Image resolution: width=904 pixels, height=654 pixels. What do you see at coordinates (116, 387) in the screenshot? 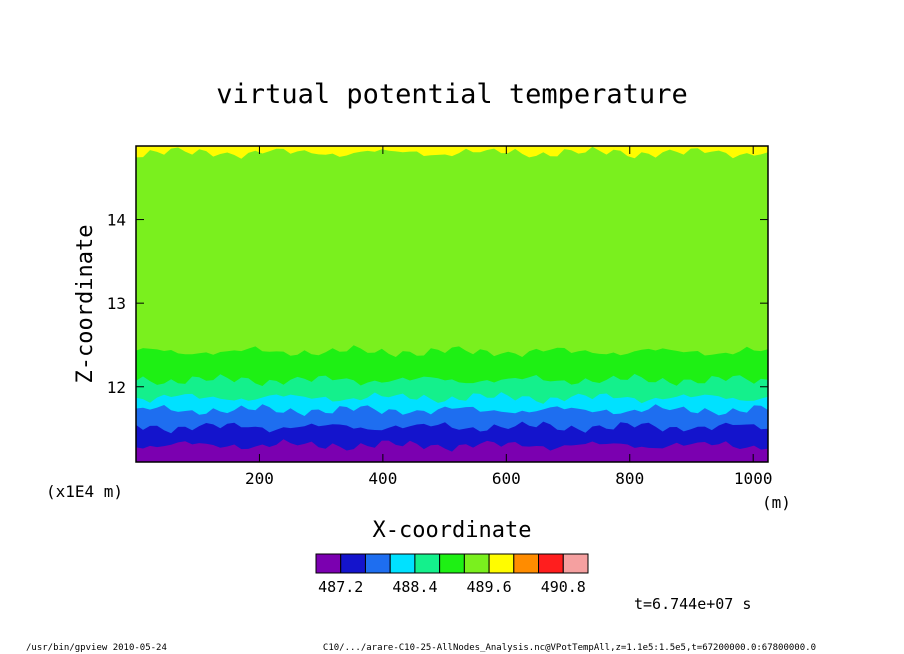
I see `y-tick-label: 12` at bounding box center [116, 387].